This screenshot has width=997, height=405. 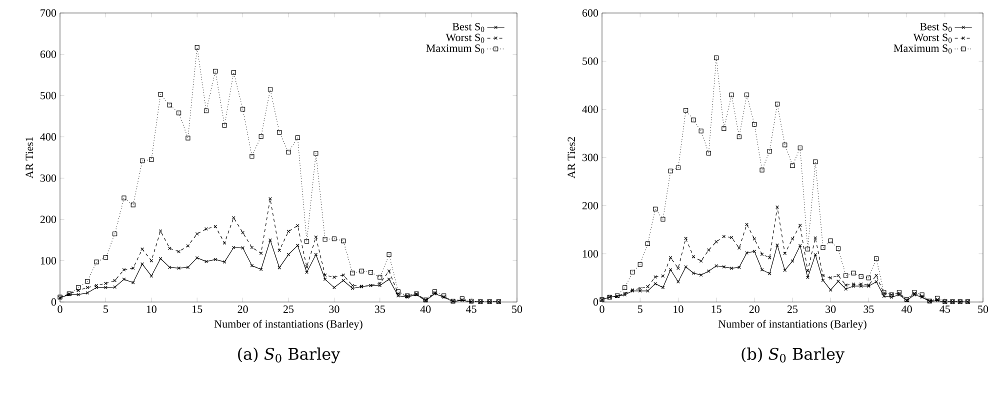 What do you see at coordinates (289, 356) in the screenshot?
I see `text: (a) S$_{0}$ Barley` at bounding box center [289, 356].